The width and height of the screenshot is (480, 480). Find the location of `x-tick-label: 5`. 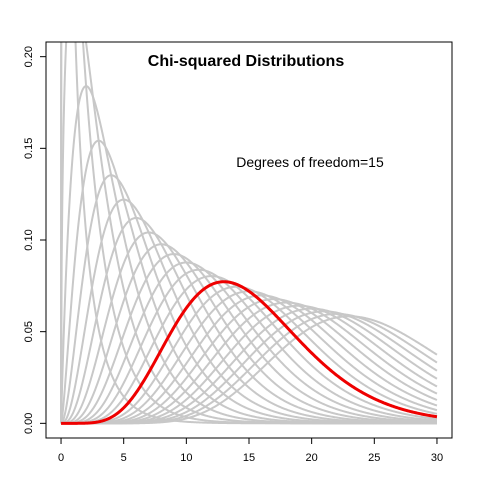

x-tick-label: 5 is located at coordinates (124, 458).